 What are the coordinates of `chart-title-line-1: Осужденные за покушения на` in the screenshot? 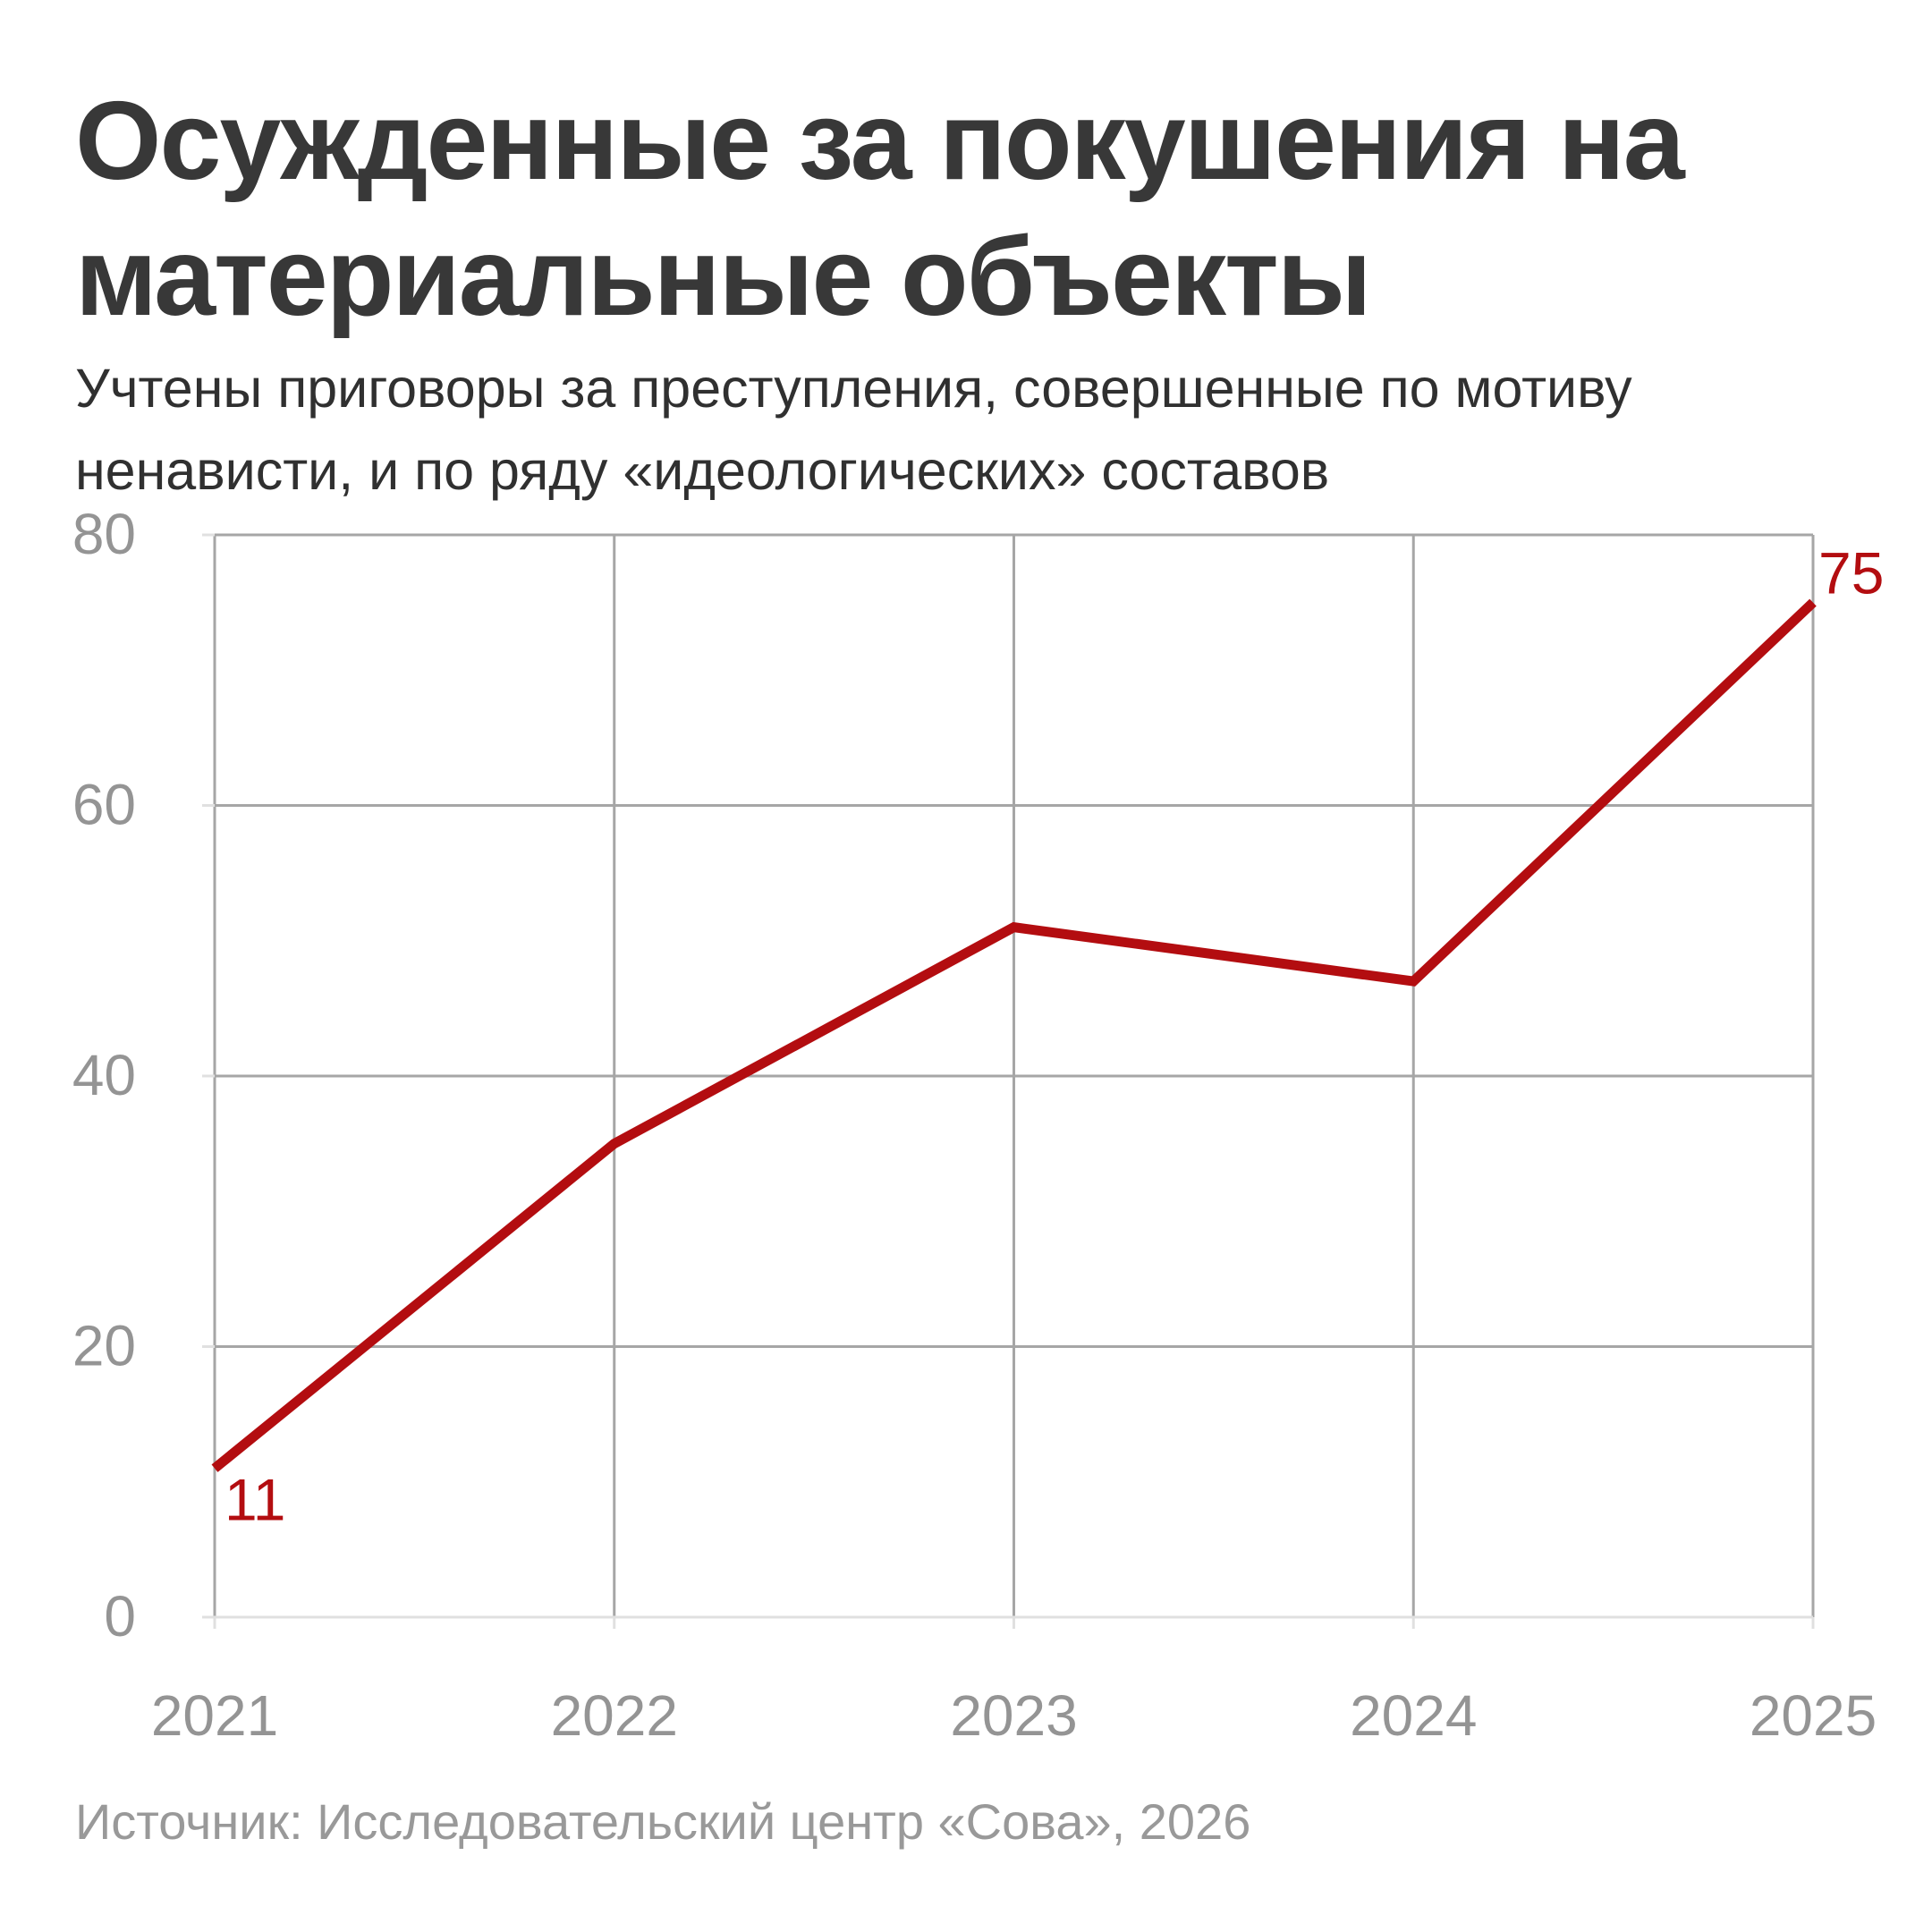 It's located at (880, 141).